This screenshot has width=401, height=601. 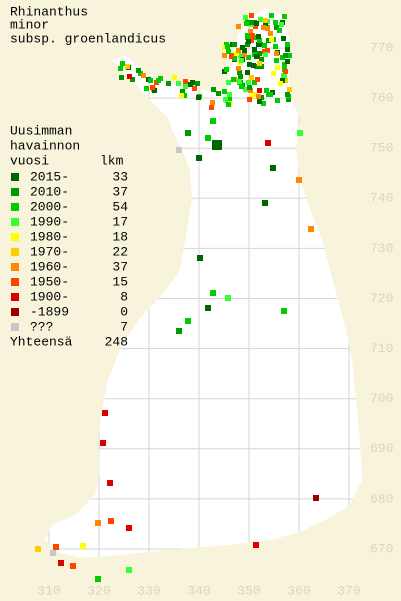 I want to click on legend-header: Uusimman, so click(x=41, y=130).